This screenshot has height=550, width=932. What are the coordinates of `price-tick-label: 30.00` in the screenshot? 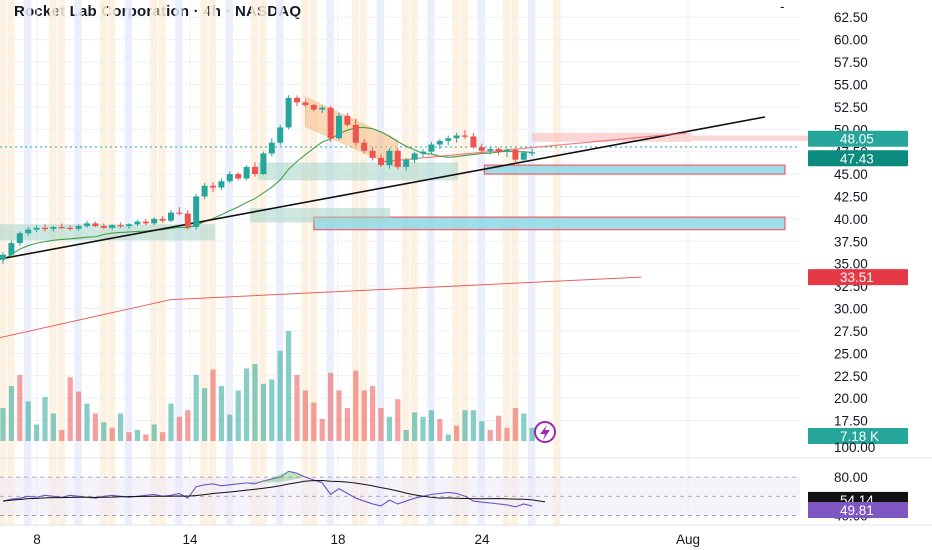 It's located at (851, 309).